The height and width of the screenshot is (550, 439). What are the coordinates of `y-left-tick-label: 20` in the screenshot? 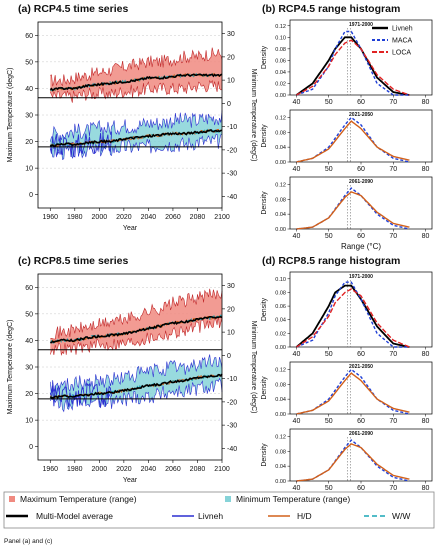 It's located at (29, 142).